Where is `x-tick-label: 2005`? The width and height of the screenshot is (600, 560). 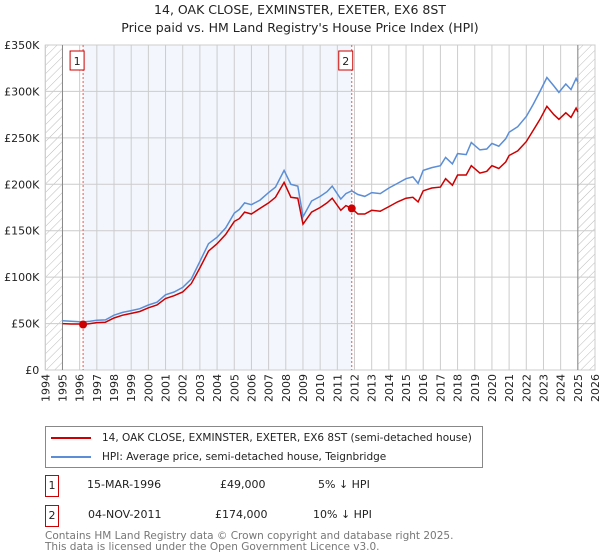 x-tick-label: 2005 is located at coordinates (234, 388).